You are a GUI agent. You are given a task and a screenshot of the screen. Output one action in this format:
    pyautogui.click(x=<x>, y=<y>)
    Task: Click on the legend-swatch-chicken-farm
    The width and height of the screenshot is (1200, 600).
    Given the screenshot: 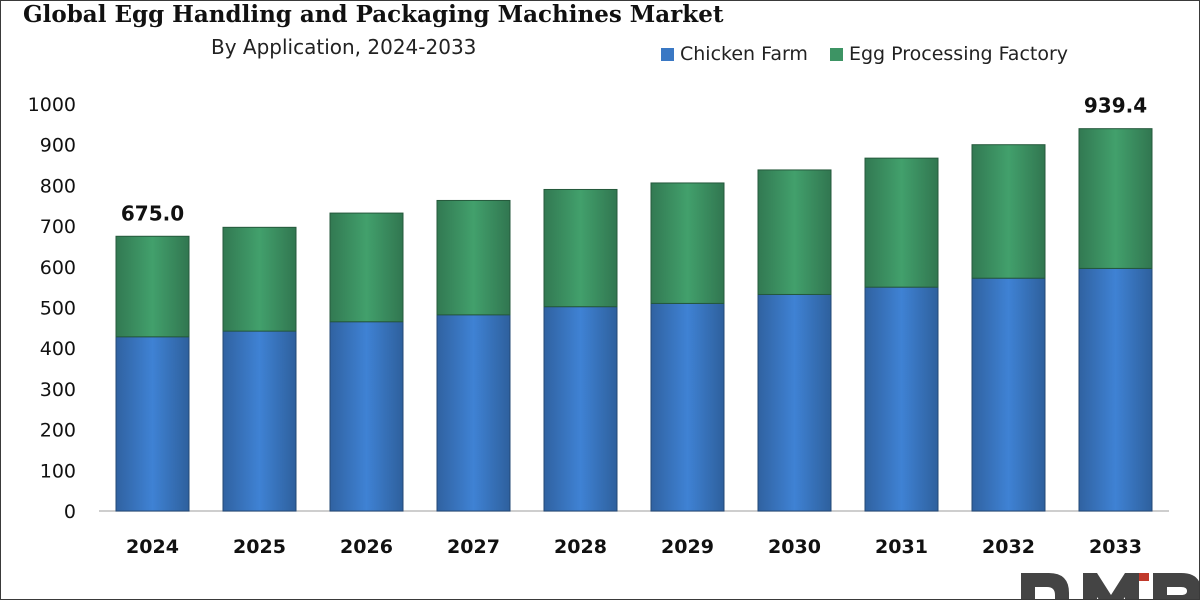 What is the action you would take?
    pyautogui.click(x=667, y=54)
    